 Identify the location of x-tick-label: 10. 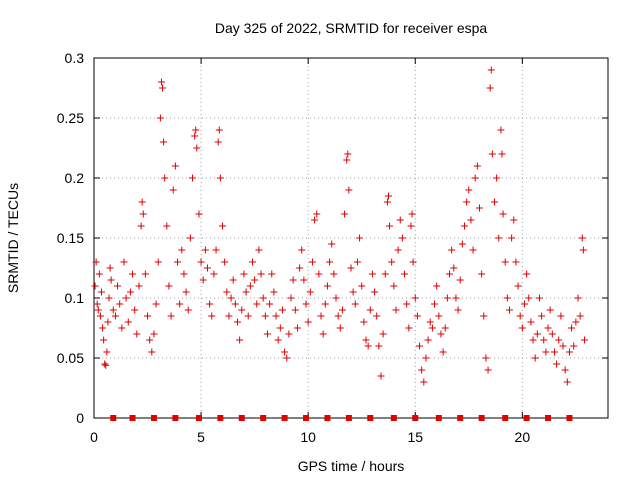
(308, 437).